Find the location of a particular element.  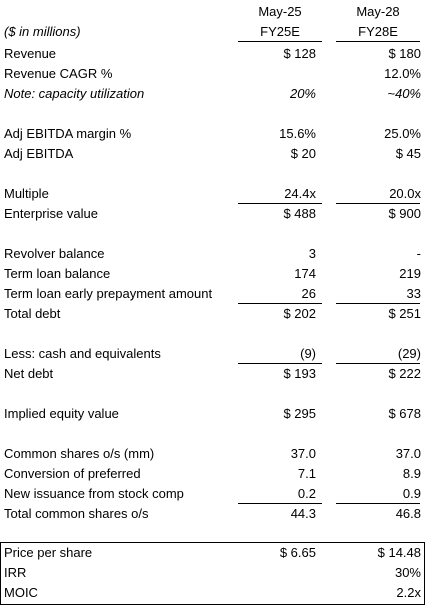

fy25-value: (9) is located at coordinates (308, 353).